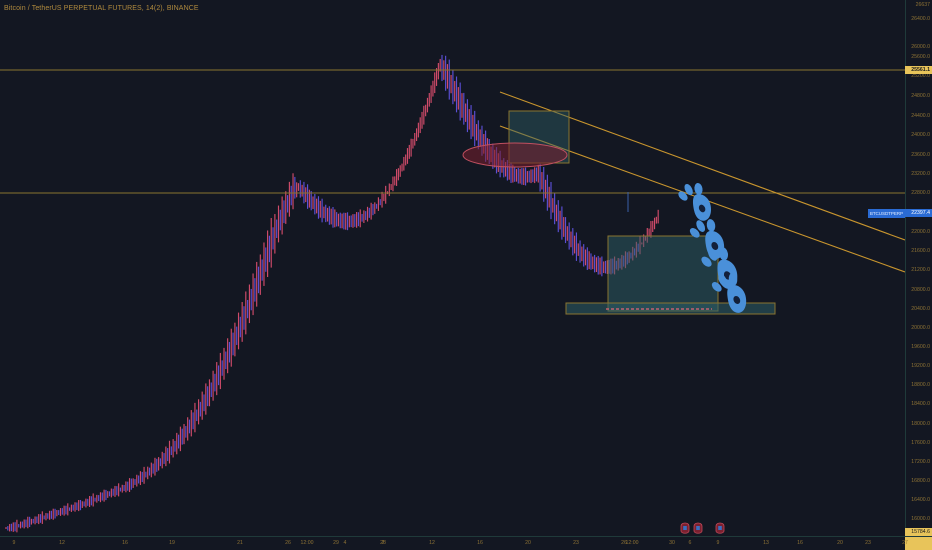 This screenshot has width=932, height=550. I want to click on price-axis-tick: 24800.0, so click(920, 96).